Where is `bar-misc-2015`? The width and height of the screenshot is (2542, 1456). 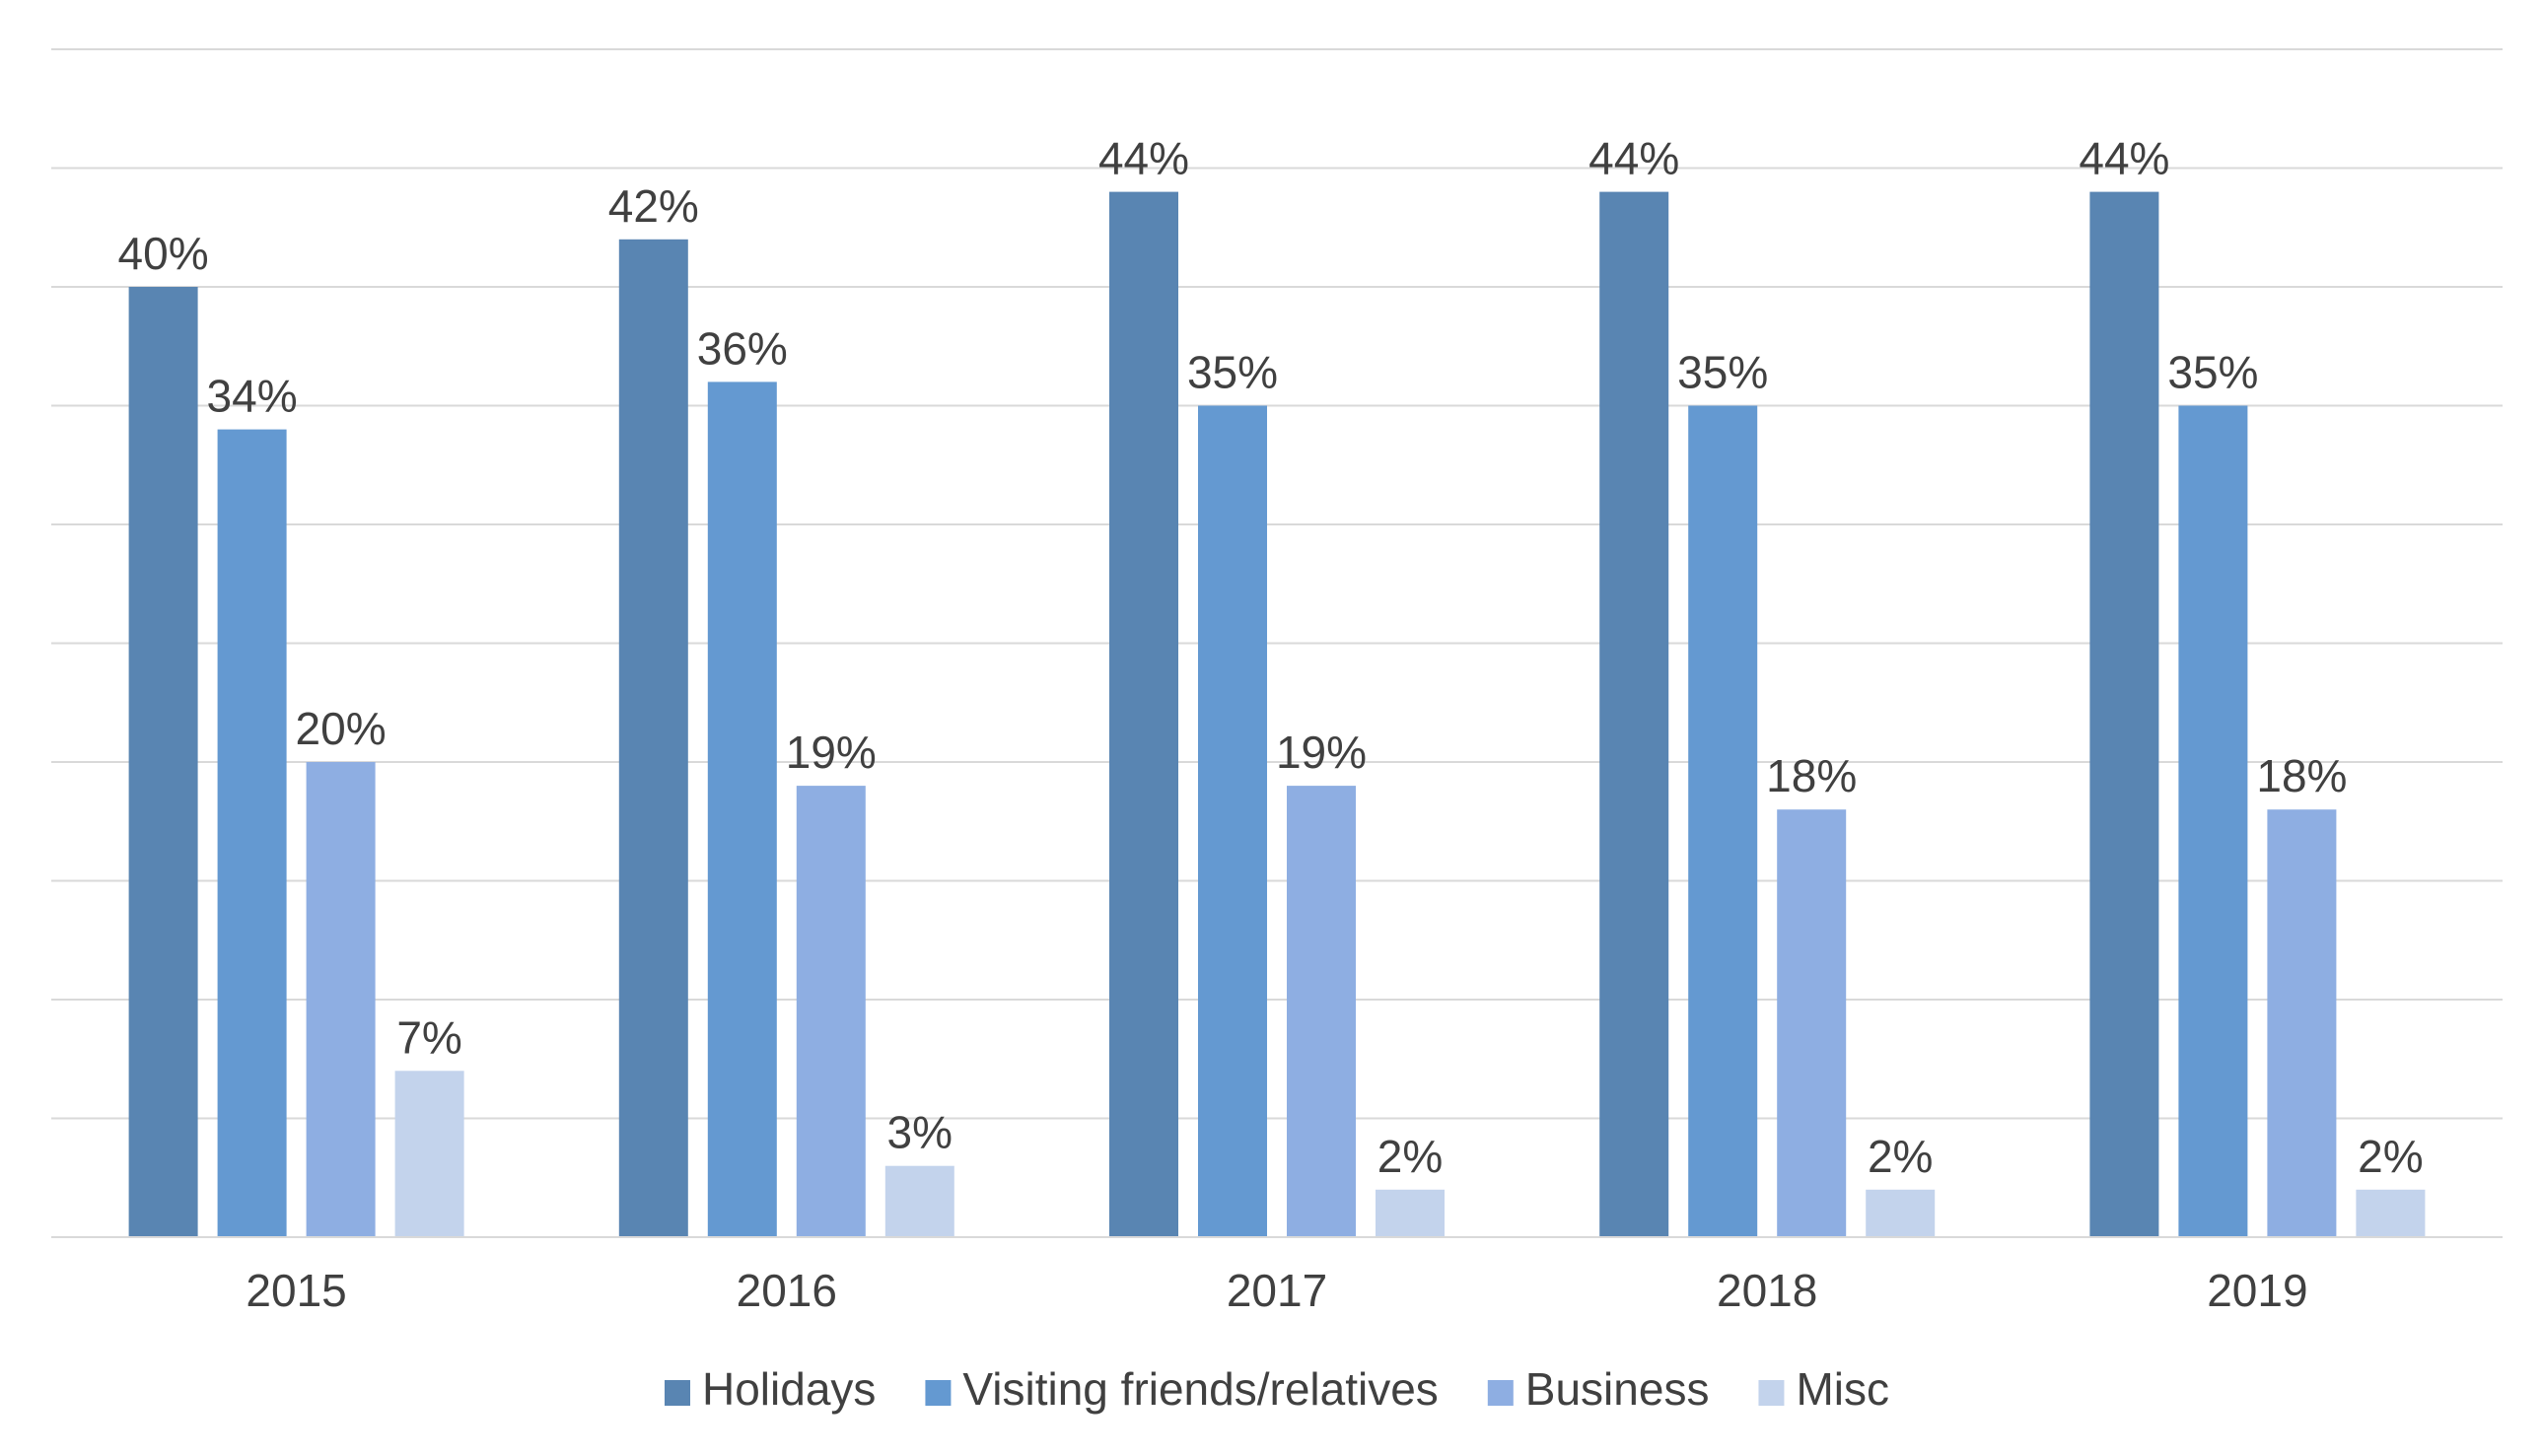
bar-misc-2015 is located at coordinates (429, 1154).